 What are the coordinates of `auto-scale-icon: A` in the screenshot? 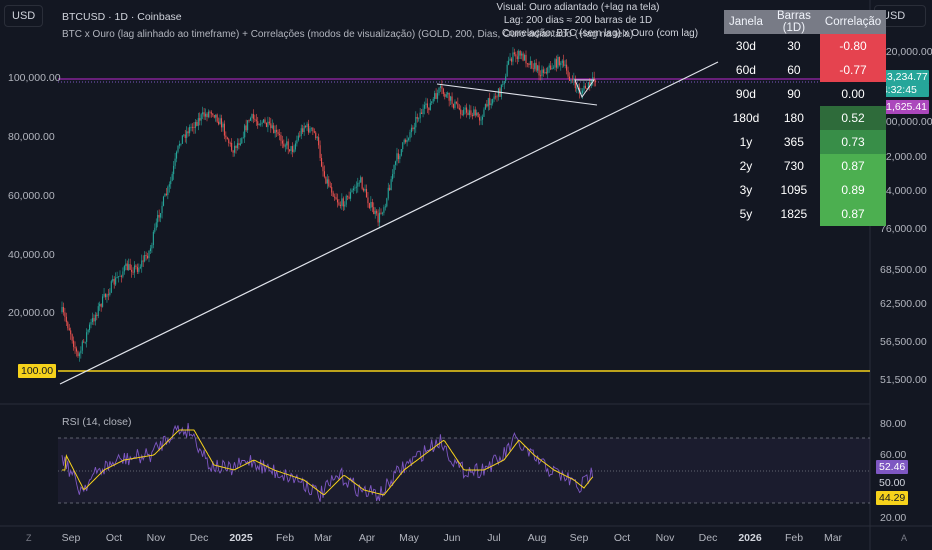 It's located at (904, 538).